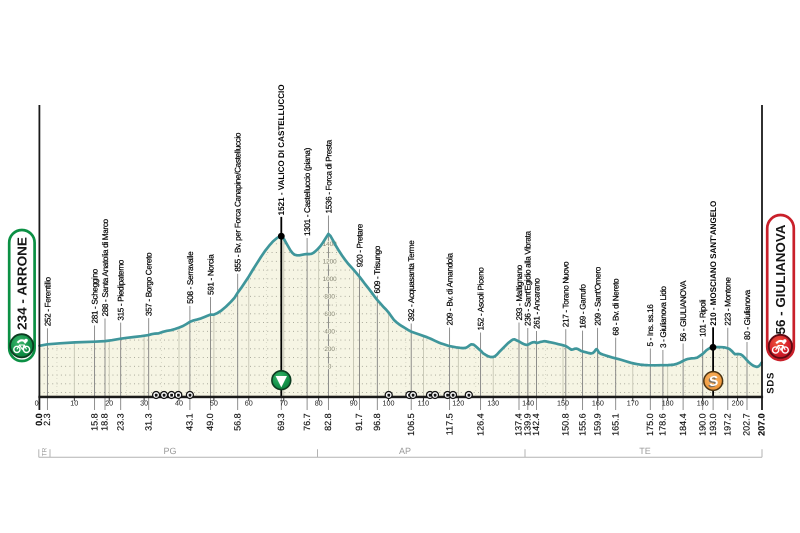 Image resolution: width=800 pixels, height=533 pixels. I want to click on svg-text: 920 - Pretare, so click(359, 245).